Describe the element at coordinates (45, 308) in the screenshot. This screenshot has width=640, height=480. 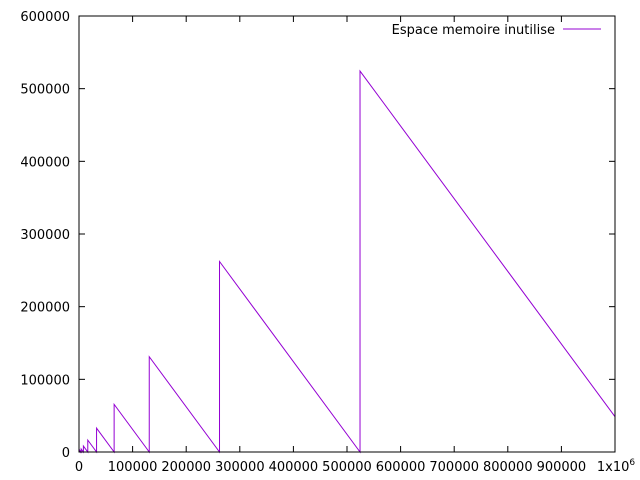
I see `y-tick-label: 200000` at that location.